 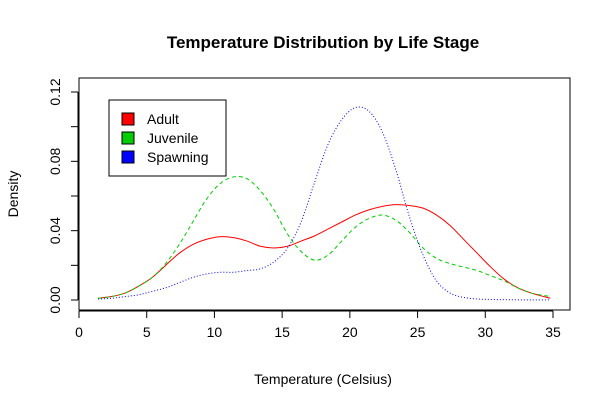 I want to click on y-tick-label: 0.04, so click(x=55, y=230).